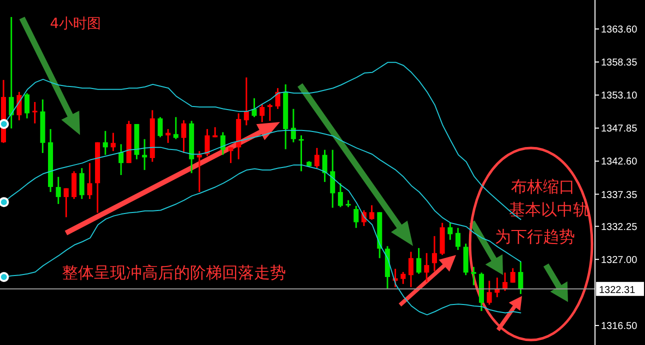 This screenshot has width=645, height=345. I want to click on ref-line-label: 1322.31, so click(617, 290).